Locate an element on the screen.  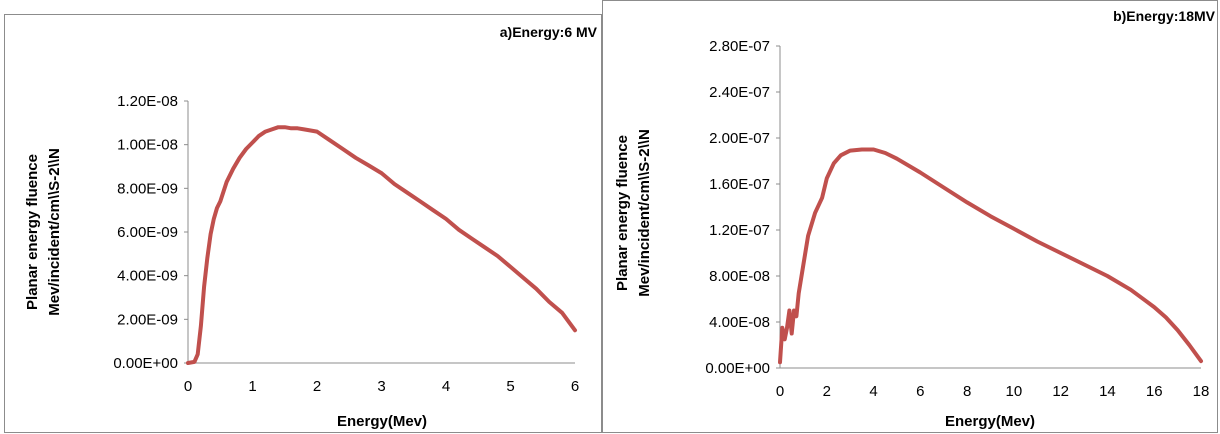
chart-b-y-tick-label: 0.00E+00 is located at coordinates (737, 368).